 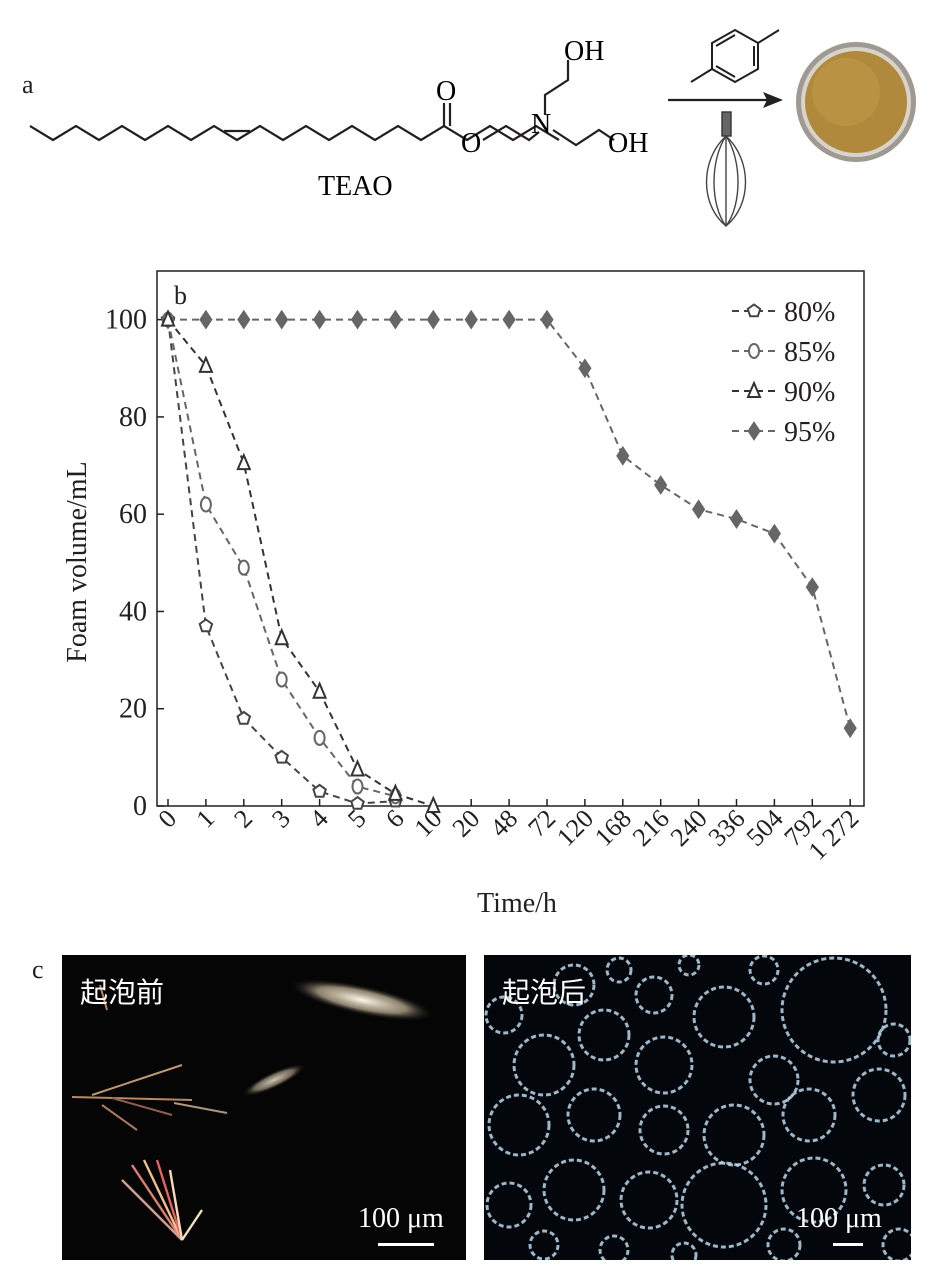 I want to click on y-axis: 0 20 40 60 80 100, so click(x=134, y=563).